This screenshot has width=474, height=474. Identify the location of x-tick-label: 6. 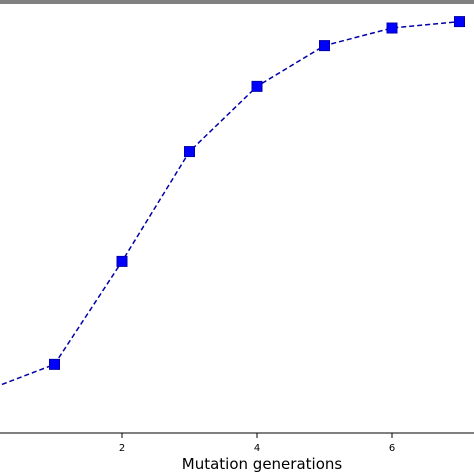
(392, 448).